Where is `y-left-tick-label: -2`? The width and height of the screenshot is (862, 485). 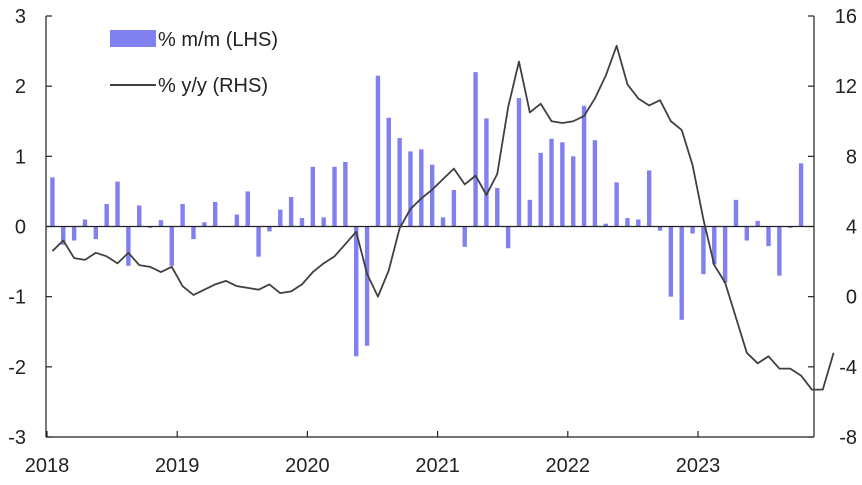
y-left-tick-label: -2 is located at coordinates (17, 368).